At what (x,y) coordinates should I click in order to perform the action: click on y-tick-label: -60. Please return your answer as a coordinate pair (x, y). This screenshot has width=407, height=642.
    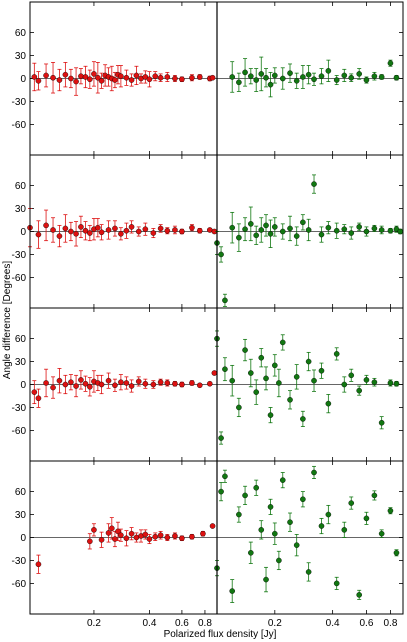
    Looking at the image, I should click on (19, 278).